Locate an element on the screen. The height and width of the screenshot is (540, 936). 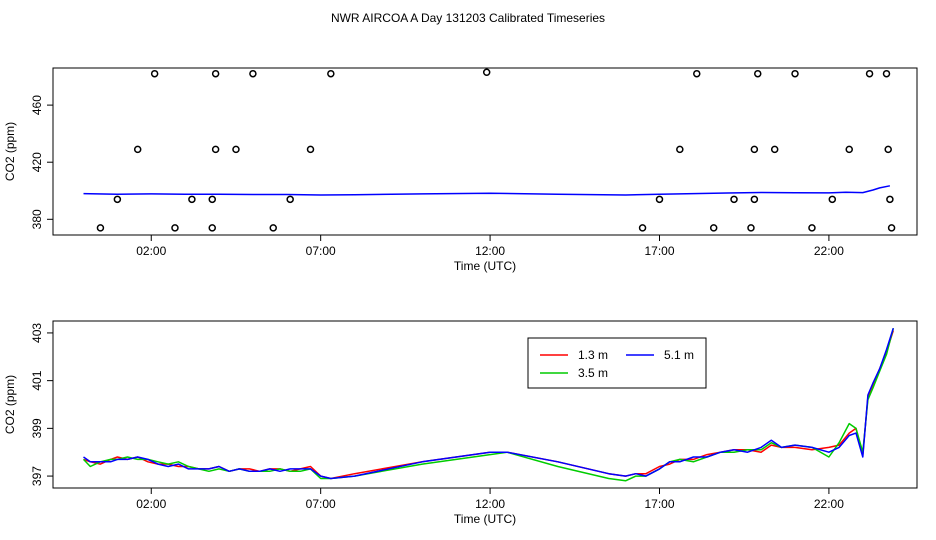
bottom-panel-x-axis: 02:00 07:00 12:00 17:00 22:00 is located at coordinates (490, 499).